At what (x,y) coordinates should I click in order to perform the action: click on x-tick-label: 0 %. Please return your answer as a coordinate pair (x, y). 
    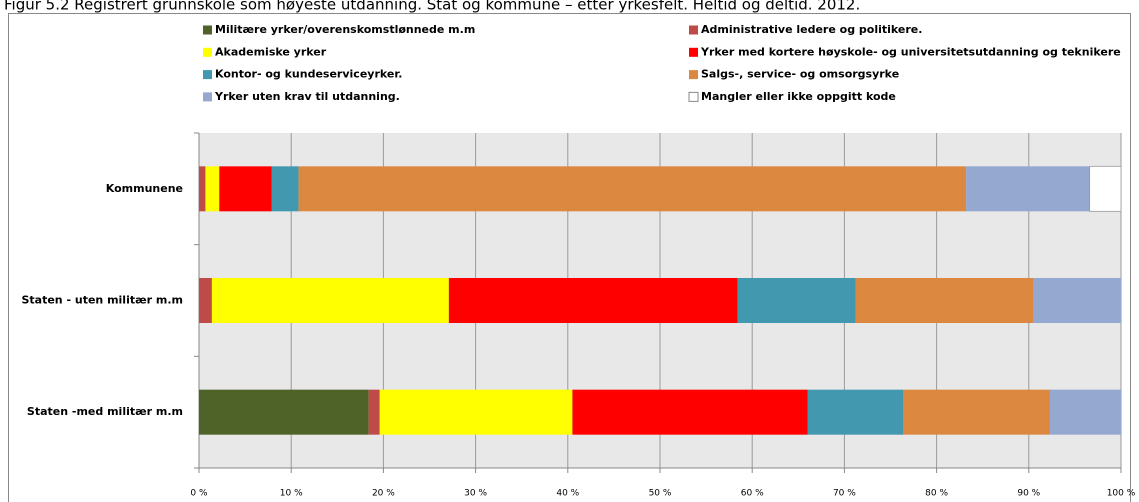
    Looking at the image, I should click on (199, 494).